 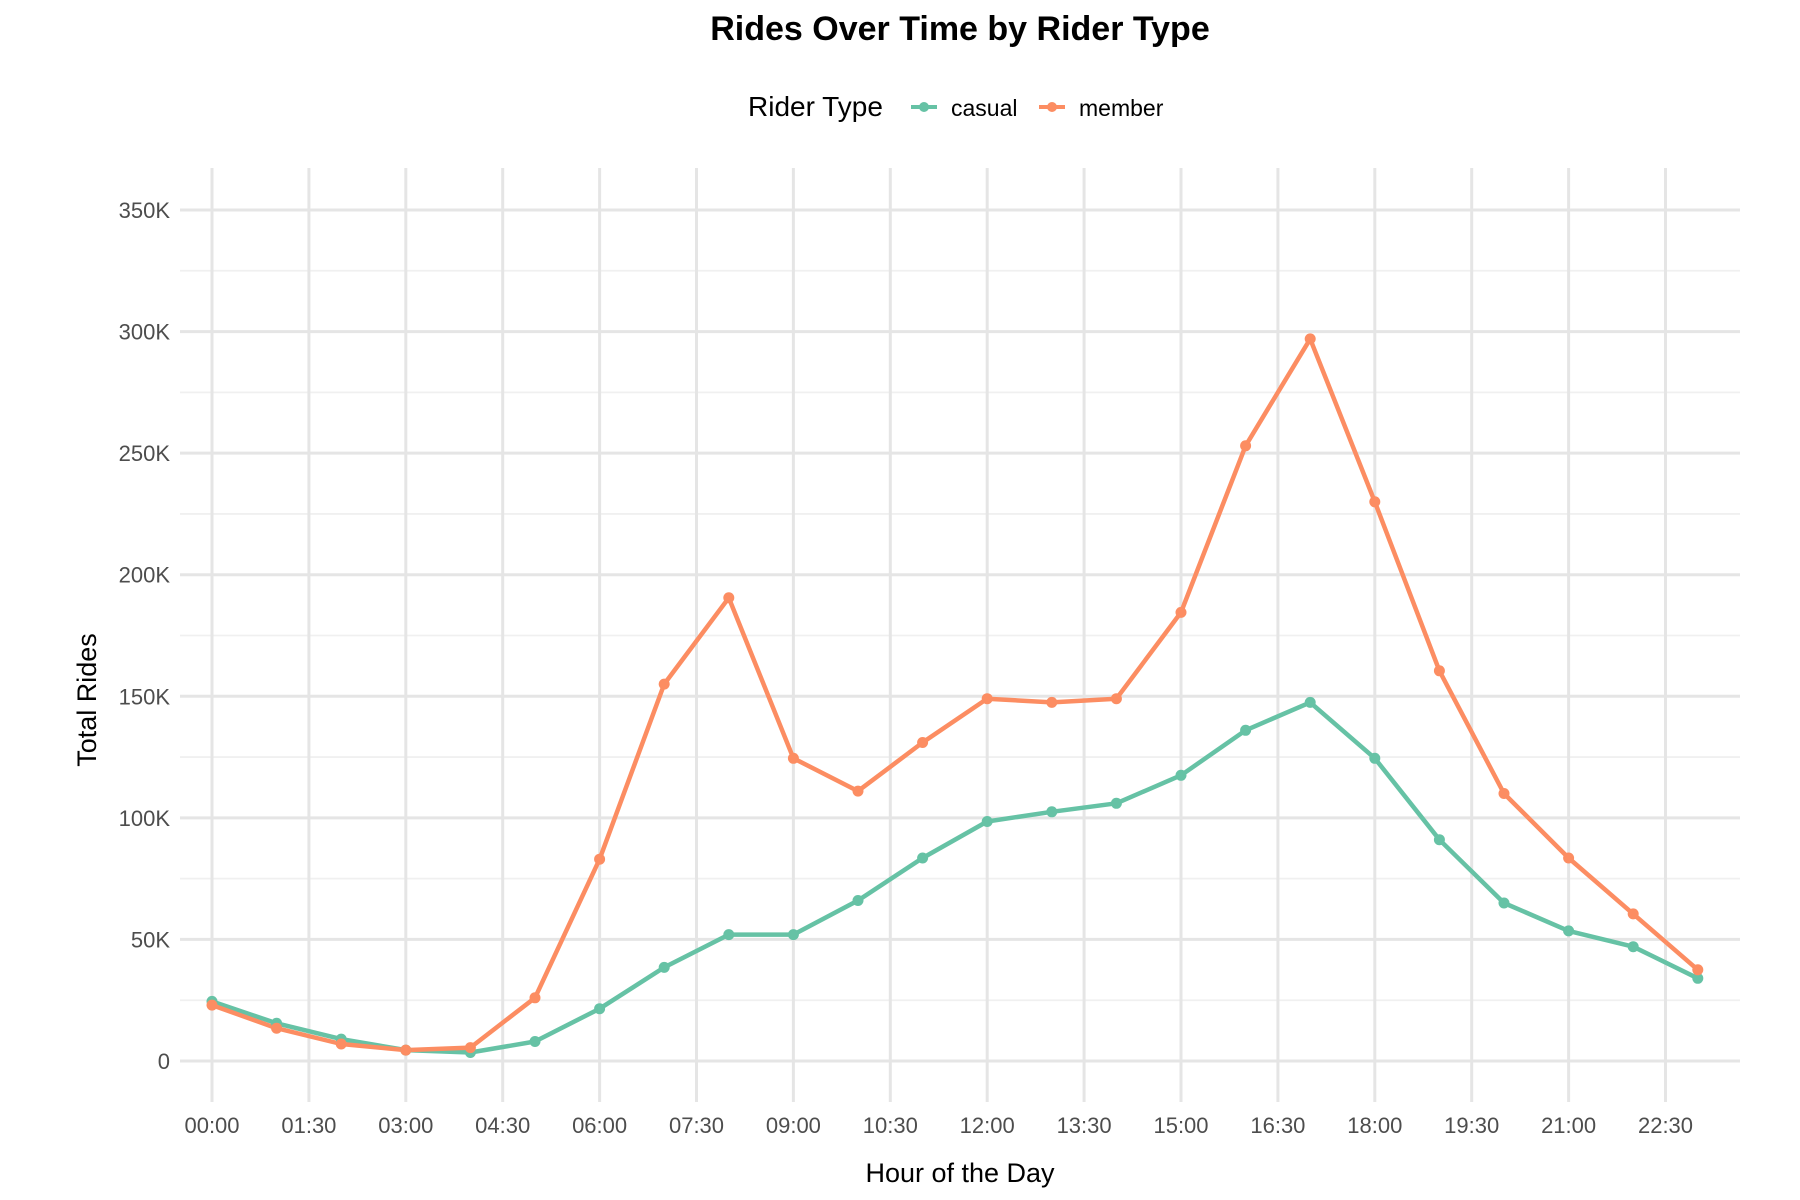 I want to click on x-tick-label: 04:30, so click(x=502, y=1125).